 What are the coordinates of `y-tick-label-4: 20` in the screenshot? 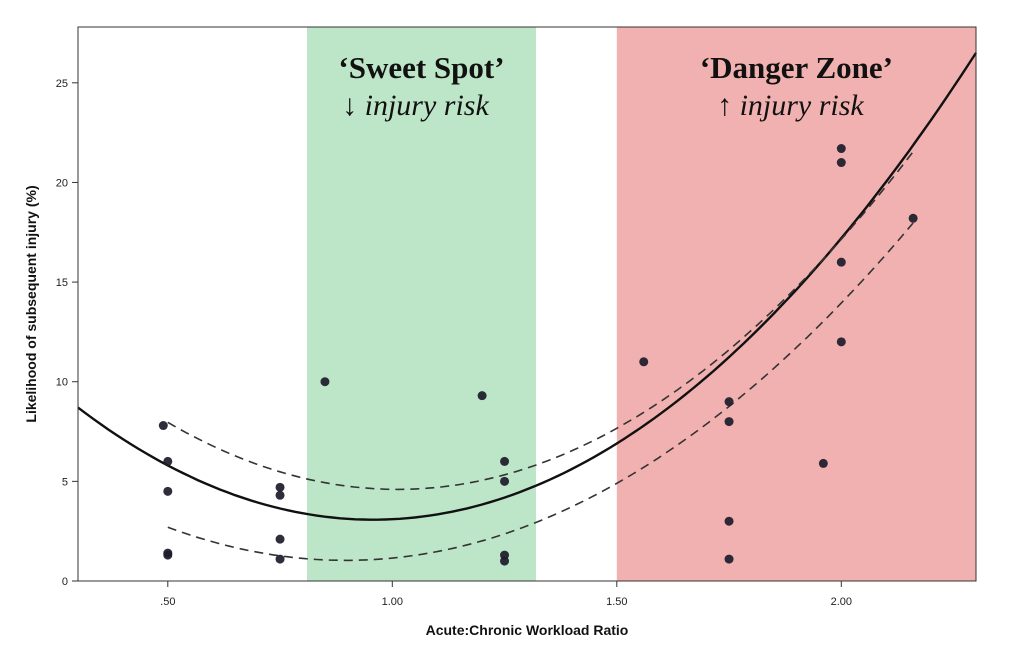 It's located at (62, 183).